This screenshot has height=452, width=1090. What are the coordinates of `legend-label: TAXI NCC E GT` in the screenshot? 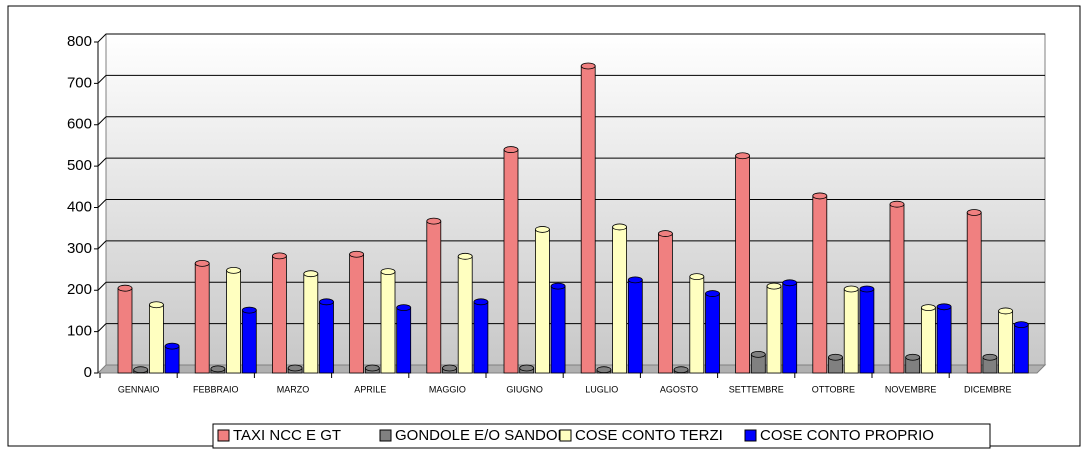 It's located at (287, 435).